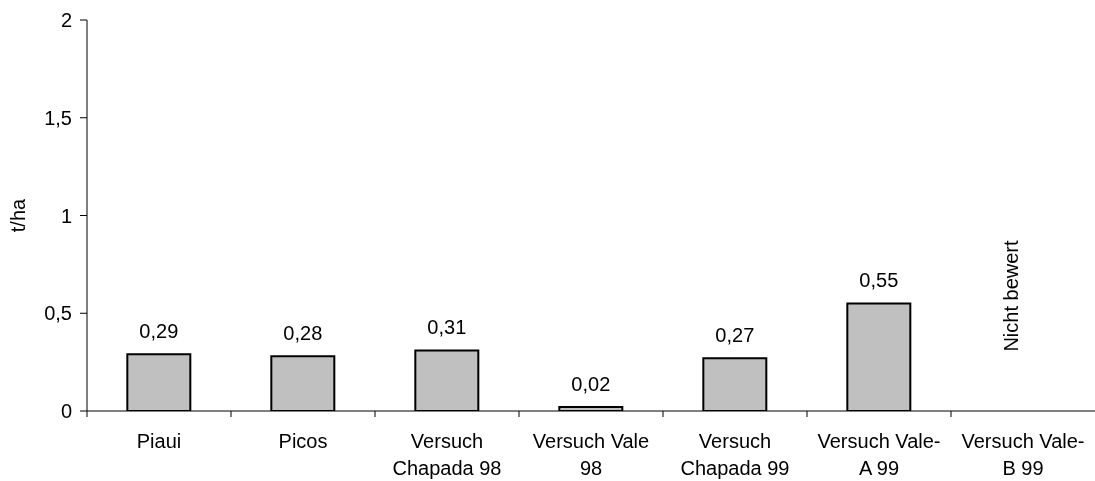 This screenshot has width=1095, height=481. What do you see at coordinates (735, 335) in the screenshot?
I see `data-label: 0,27` at bounding box center [735, 335].